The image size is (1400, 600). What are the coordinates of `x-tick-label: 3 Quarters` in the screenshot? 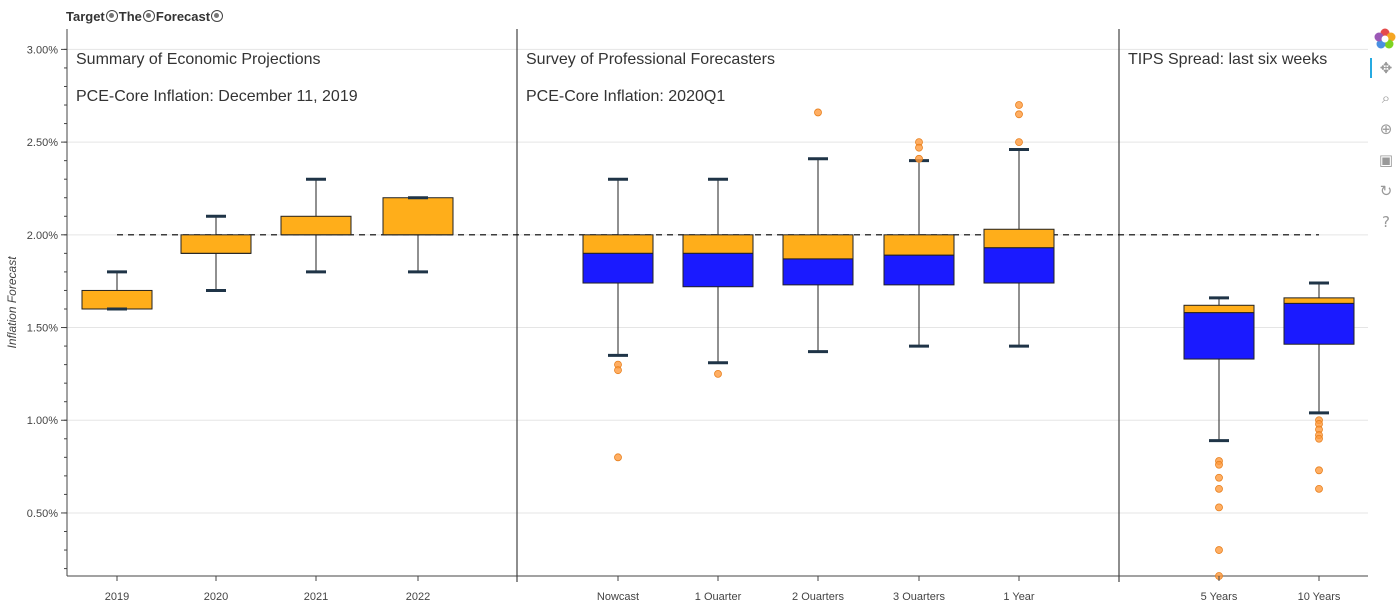 It's located at (919, 595).